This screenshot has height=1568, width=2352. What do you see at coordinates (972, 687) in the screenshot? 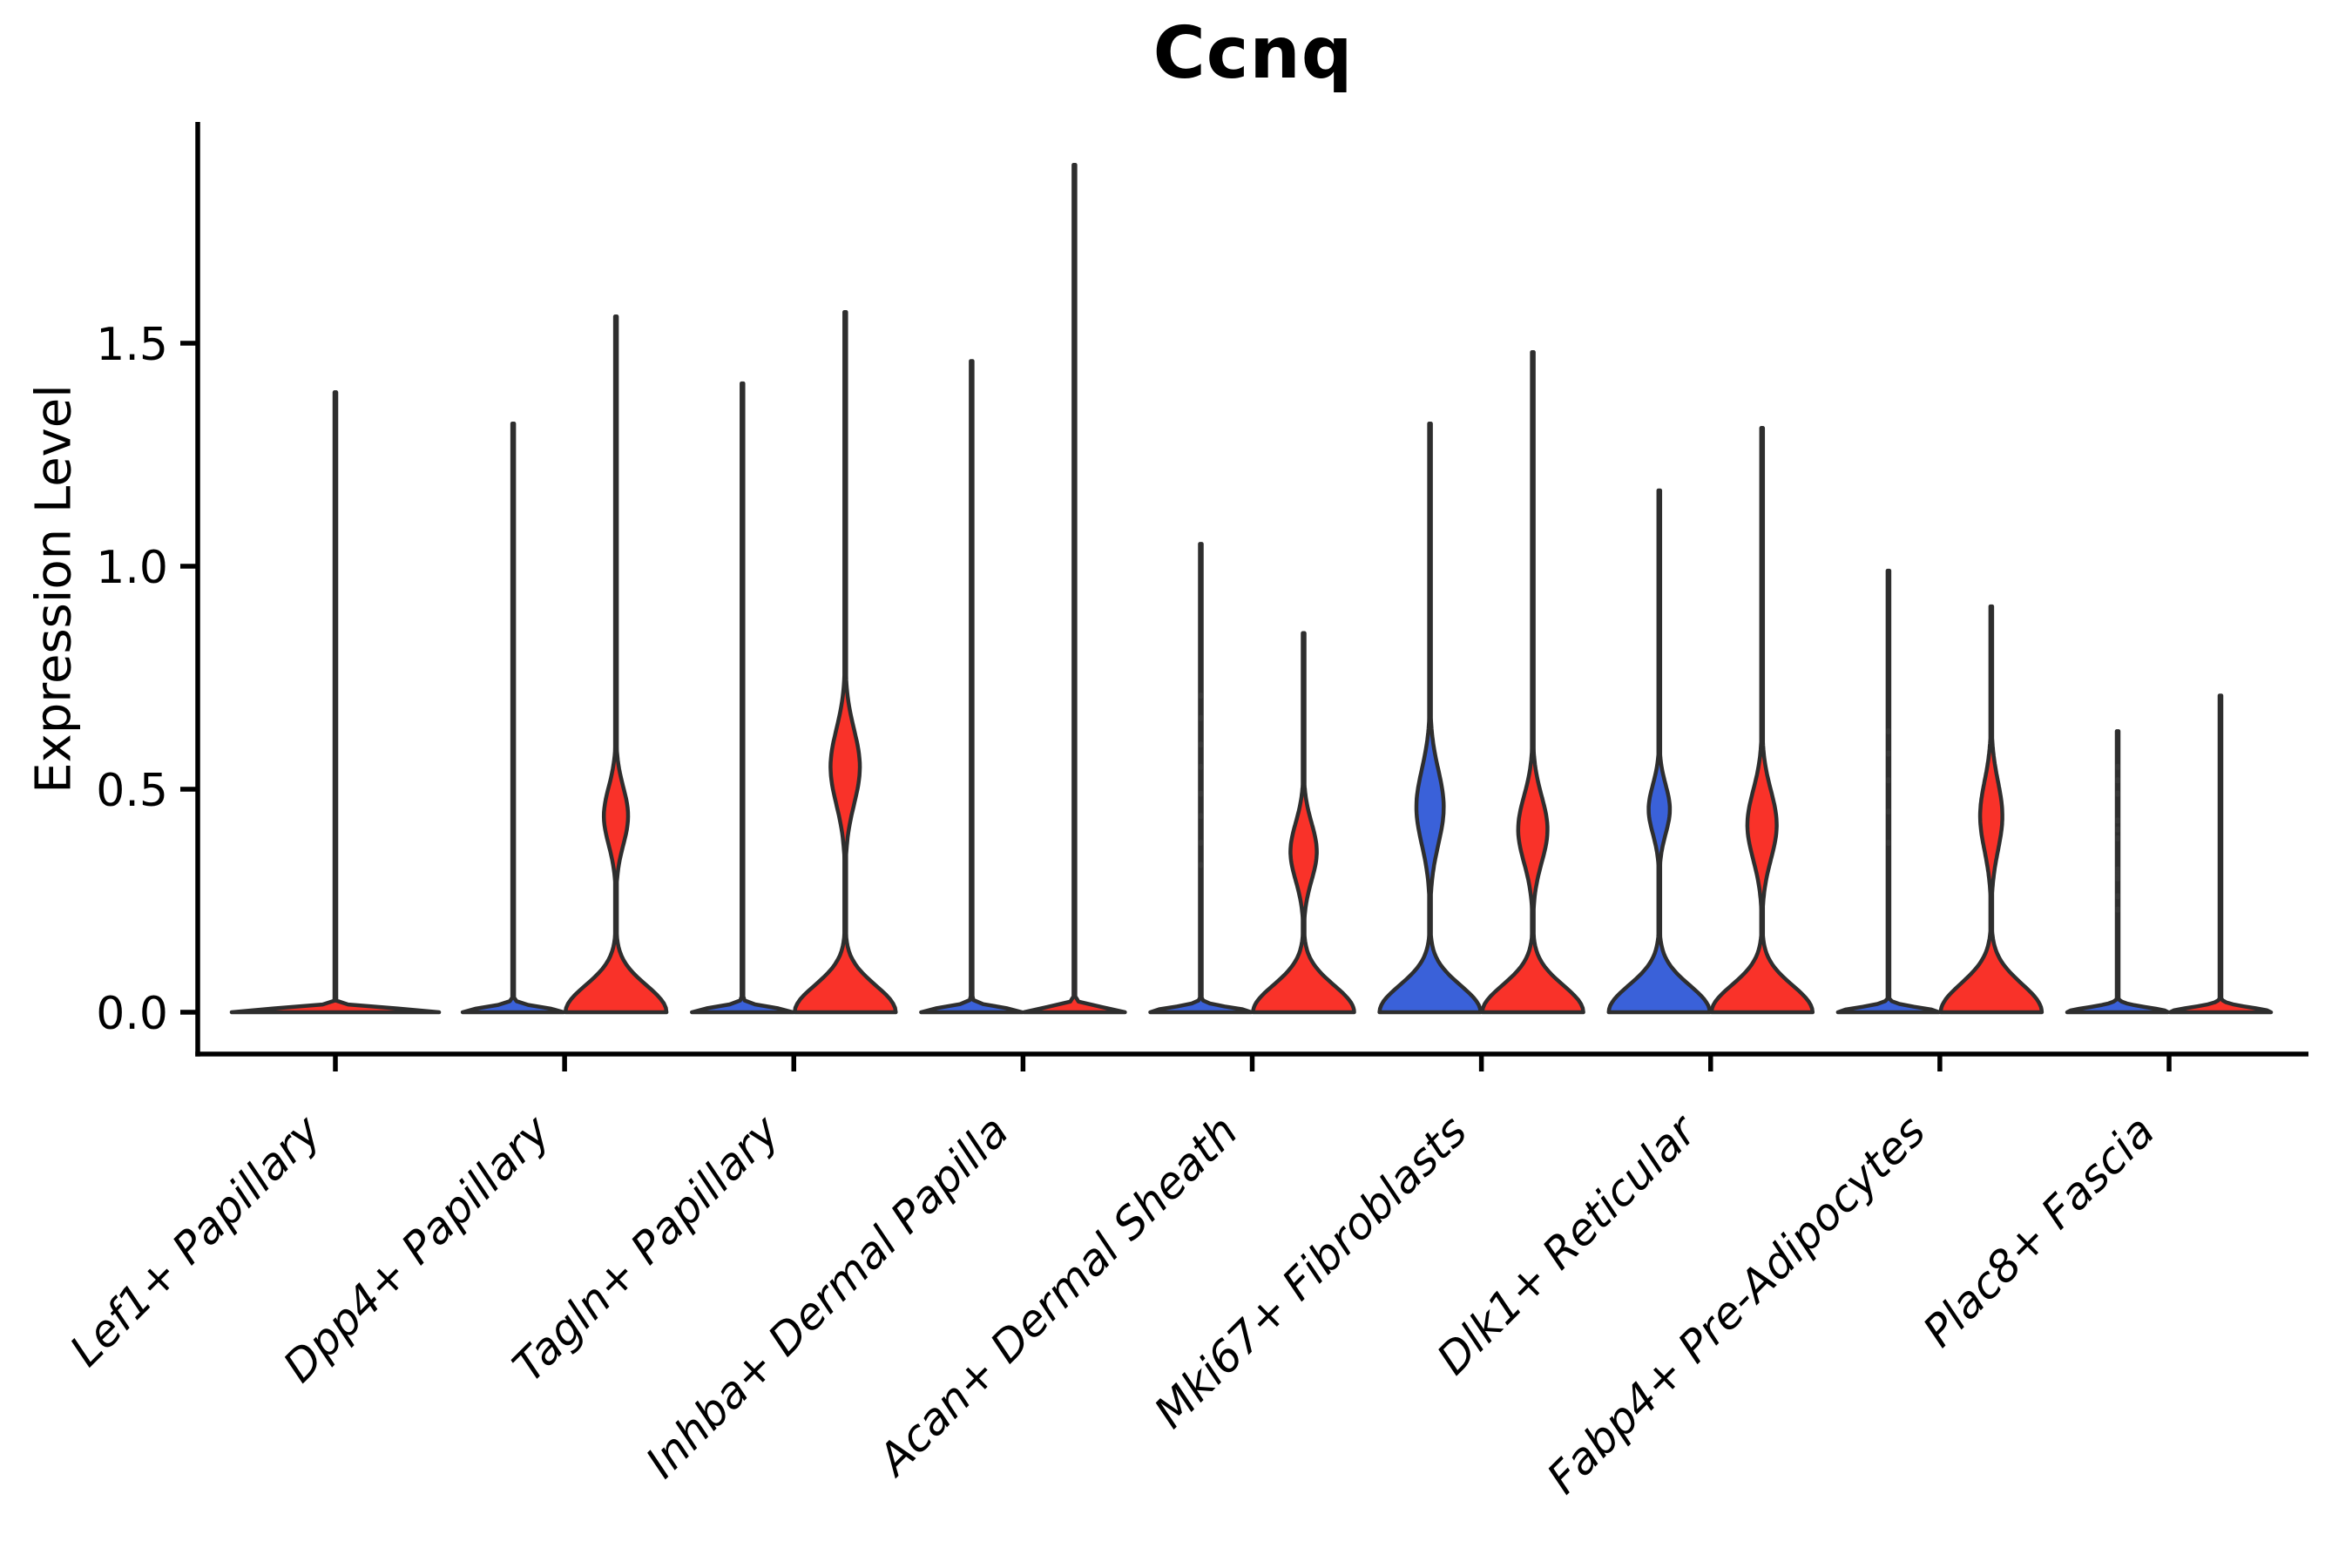
I see `violin-3-left` at bounding box center [972, 687].